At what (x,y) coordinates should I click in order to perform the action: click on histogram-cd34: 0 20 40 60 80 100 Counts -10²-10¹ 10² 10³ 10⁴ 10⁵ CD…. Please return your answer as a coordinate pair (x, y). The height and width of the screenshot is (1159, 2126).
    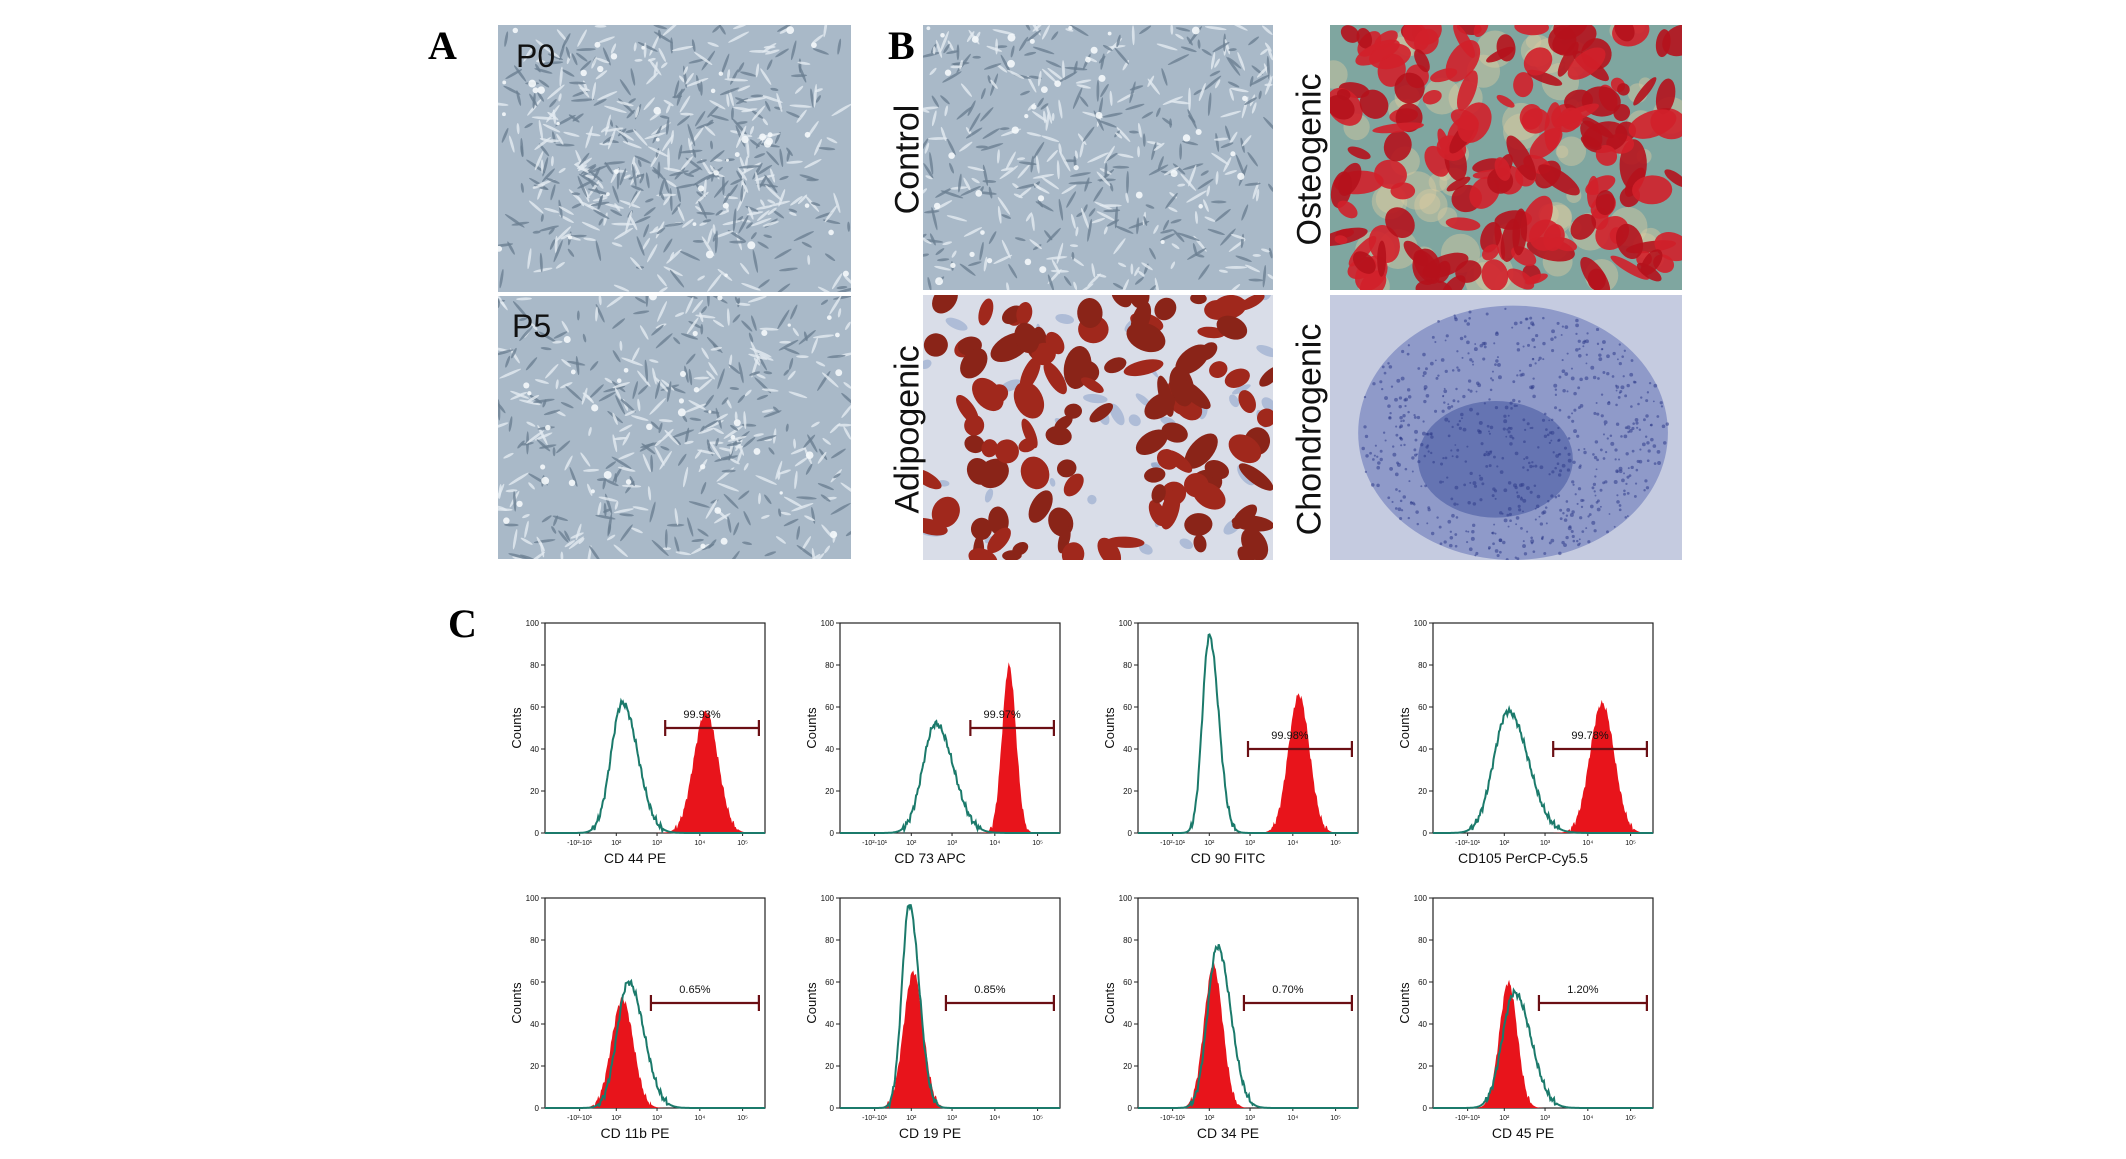
    Looking at the image, I should click on (1233, 1021).